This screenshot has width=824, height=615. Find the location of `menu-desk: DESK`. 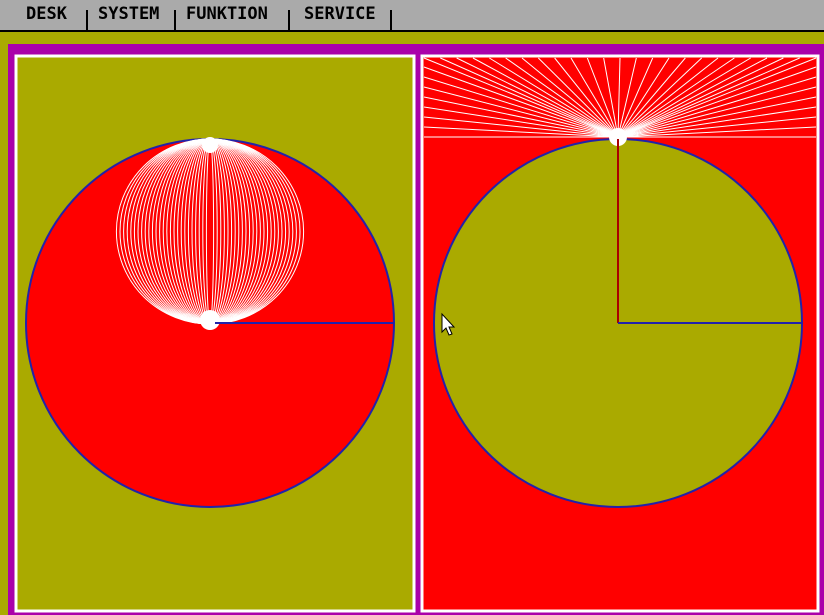

menu-desk: DESK is located at coordinates (46, 19).